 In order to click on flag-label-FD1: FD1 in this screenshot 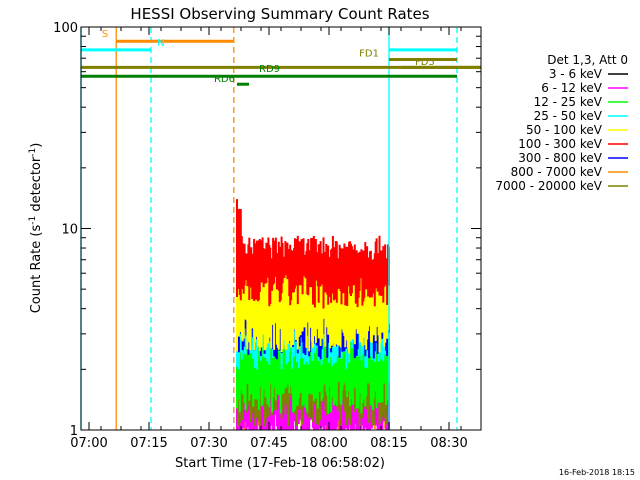, I will do `click(369, 54)`.